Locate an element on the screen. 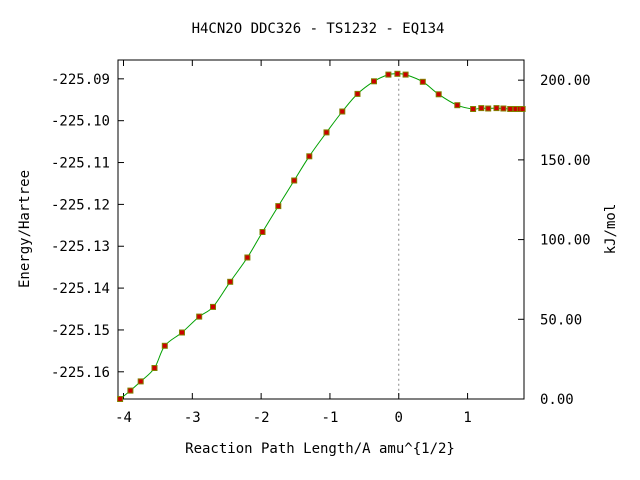 This screenshot has height=480, width=640. y-tick-label: -225.16 is located at coordinates (80, 373).